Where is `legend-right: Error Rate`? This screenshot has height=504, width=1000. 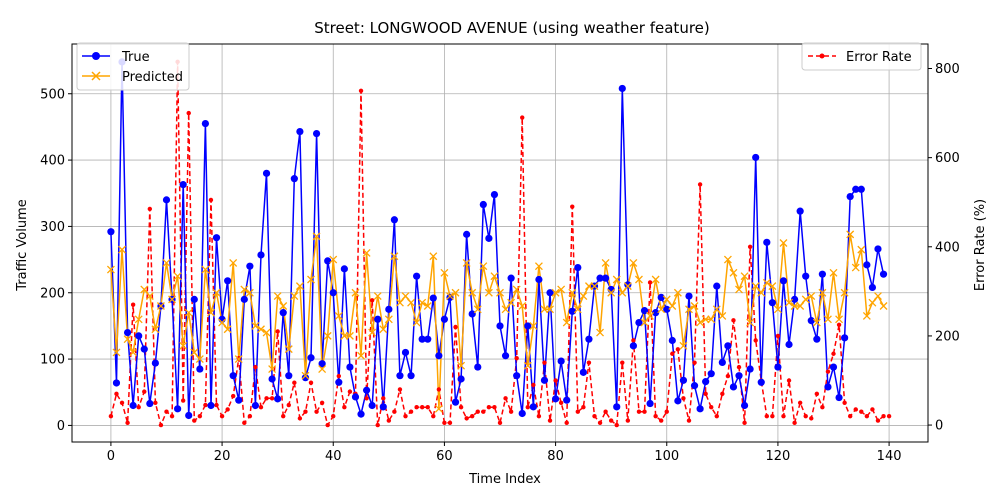 legend-right: Error Rate is located at coordinates (861, 56).